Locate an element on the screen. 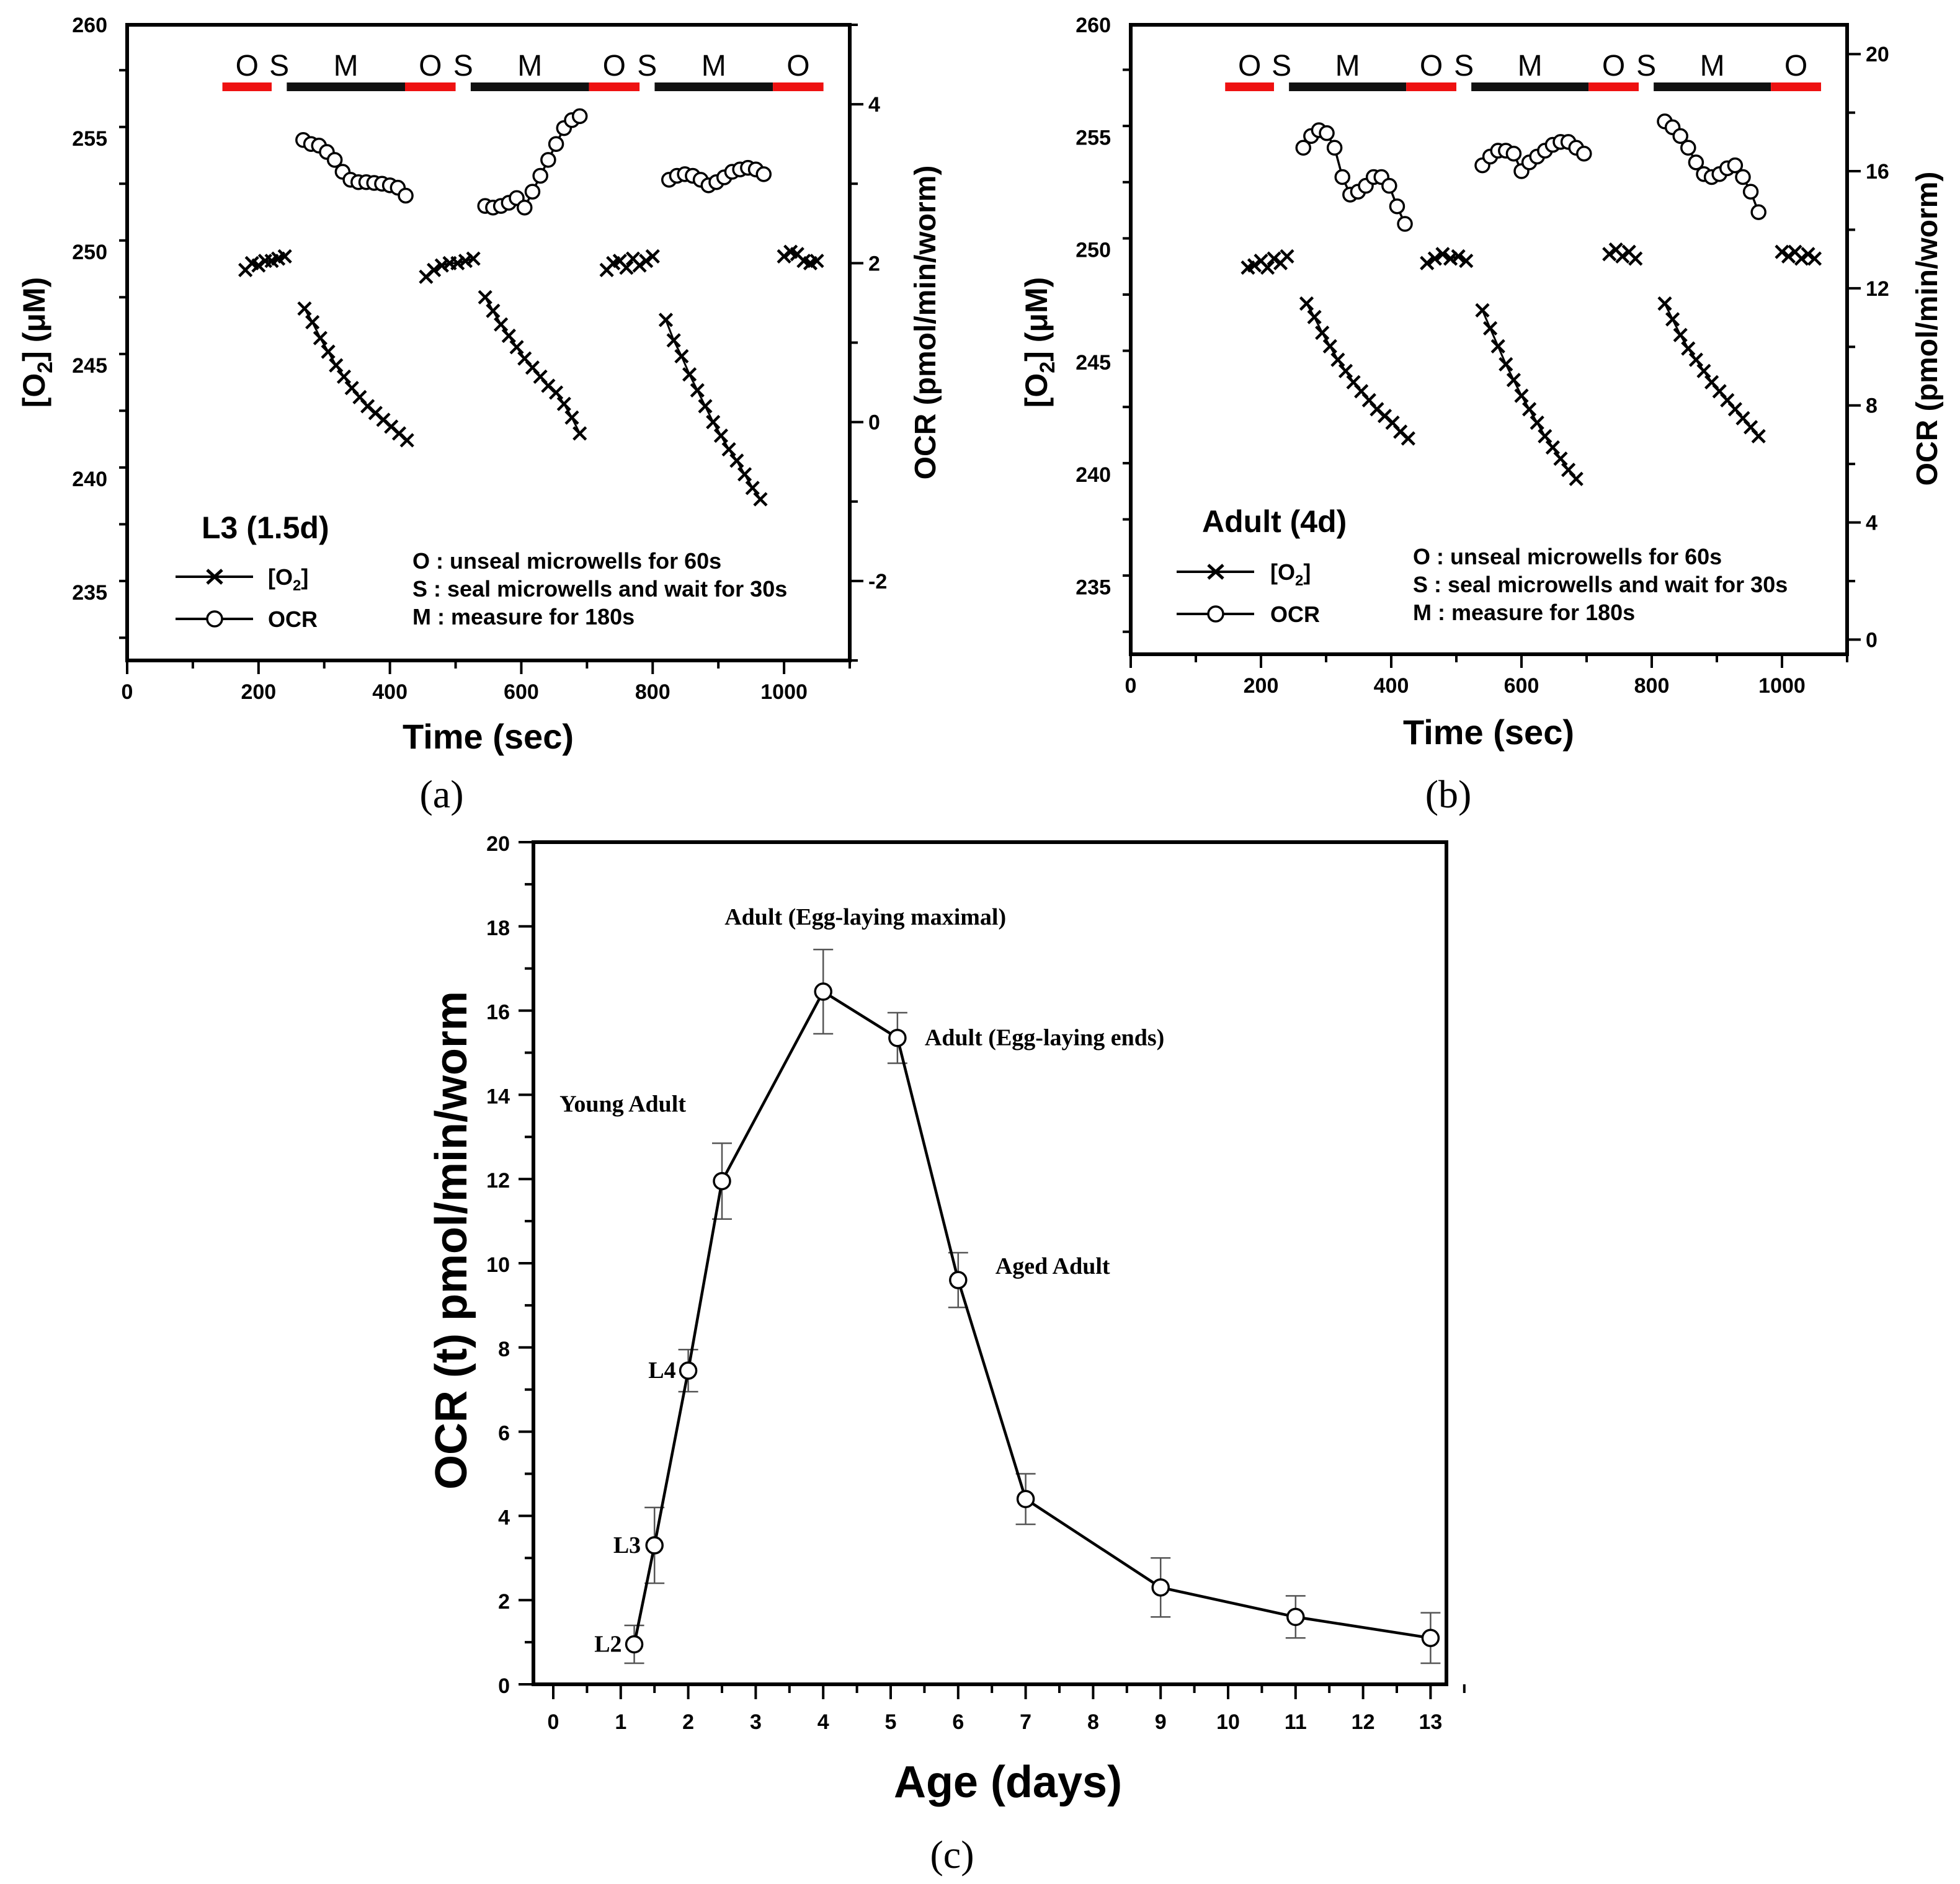 The width and height of the screenshot is (1960, 1884). panel-a-legend-o2-marker is located at coordinates (214, 577).